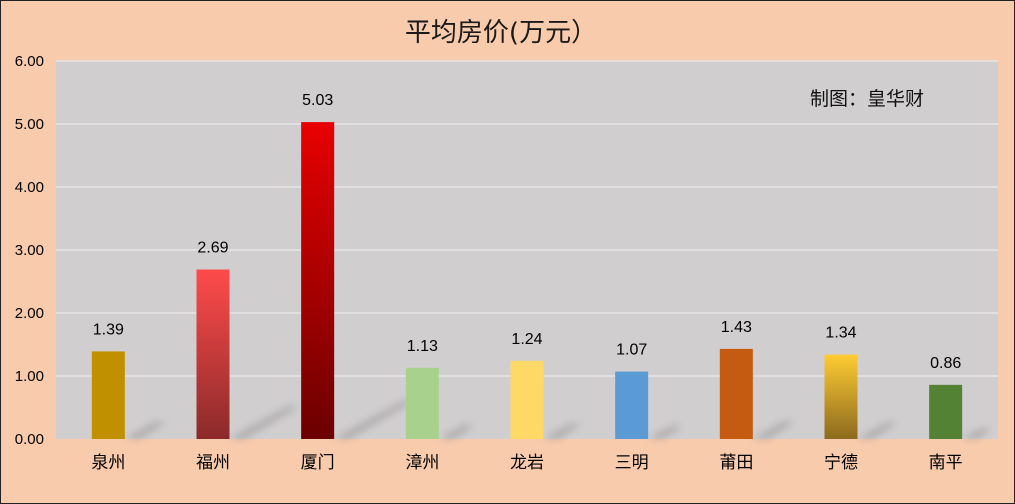 The image size is (1015, 504). What do you see at coordinates (558, 419) in the screenshot?
I see `bar-shadows` at bounding box center [558, 419].